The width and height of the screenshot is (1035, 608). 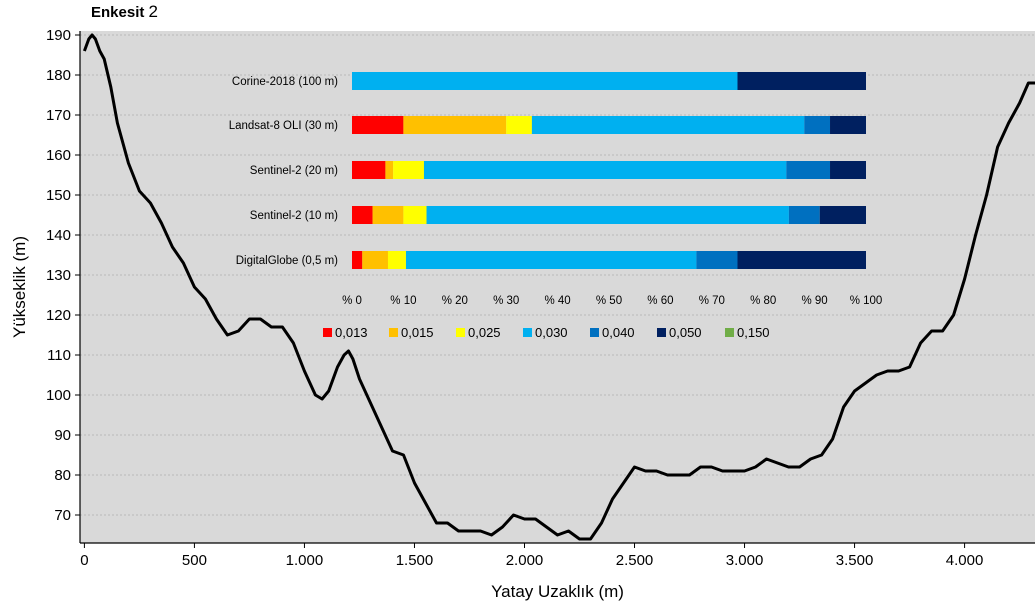 I want to click on legend-label: 0,050, so click(x=685, y=332).